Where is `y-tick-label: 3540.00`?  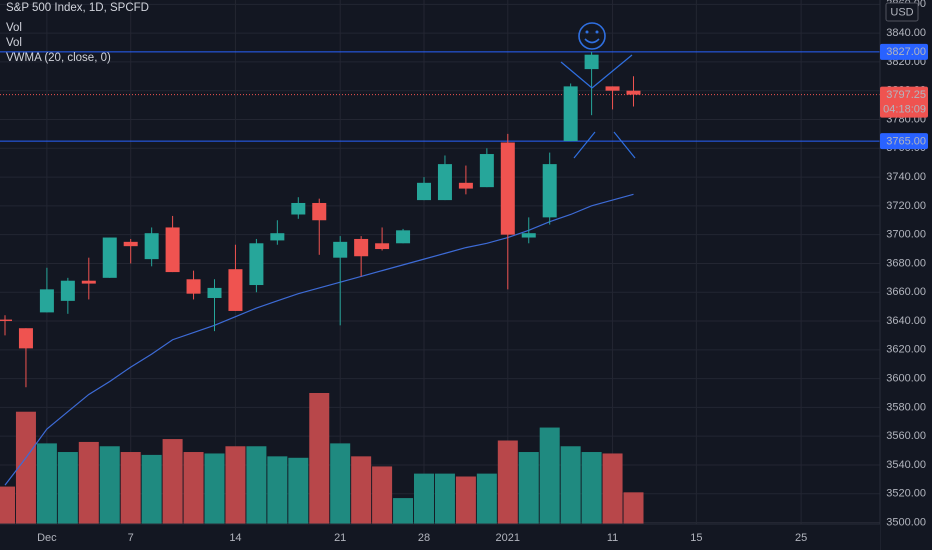
y-tick-label: 3540.00 is located at coordinates (906, 465).